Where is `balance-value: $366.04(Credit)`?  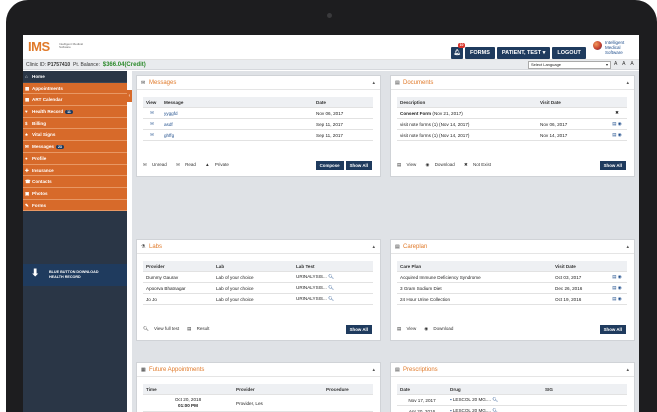 balance-value: $366.04(Credit) is located at coordinates (124, 65).